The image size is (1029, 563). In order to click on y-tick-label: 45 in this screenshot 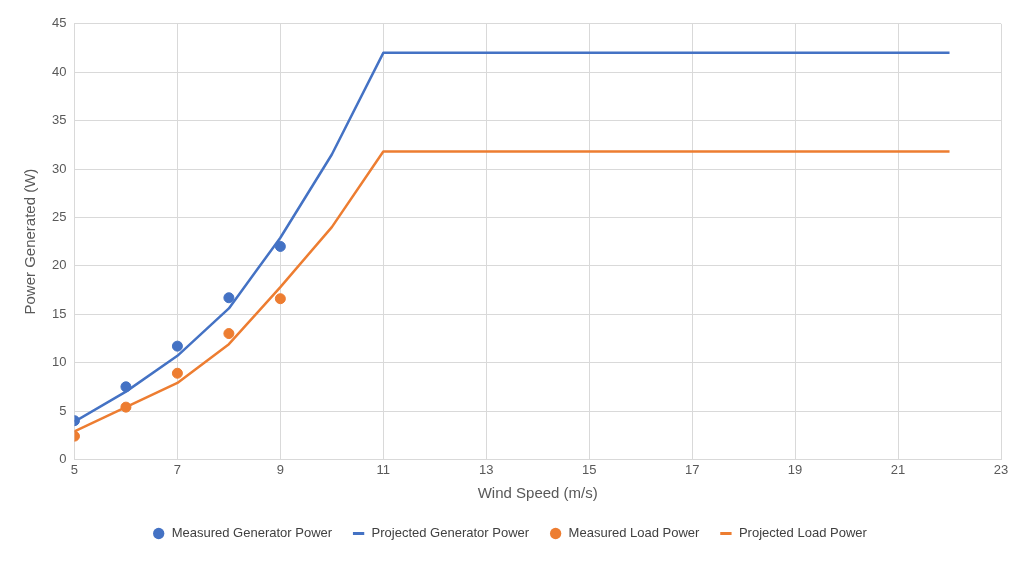, I will do `click(59, 23)`.